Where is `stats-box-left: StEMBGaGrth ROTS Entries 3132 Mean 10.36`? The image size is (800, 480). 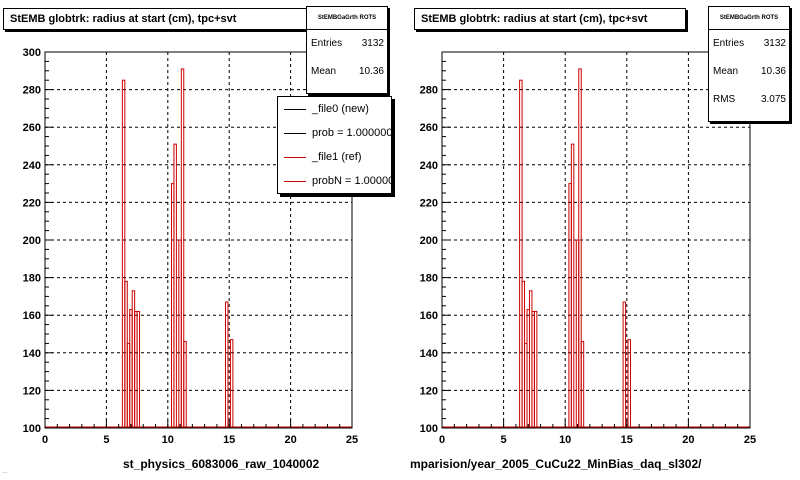
stats-box-left: StEMBGaGrth ROTS Entries 3132 Mean 10.36 is located at coordinates (347, 50).